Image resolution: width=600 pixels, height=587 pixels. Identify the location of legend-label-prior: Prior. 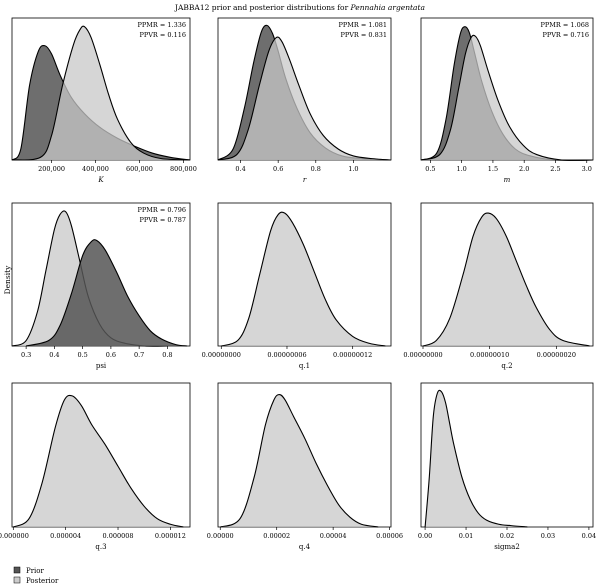
(35, 571).